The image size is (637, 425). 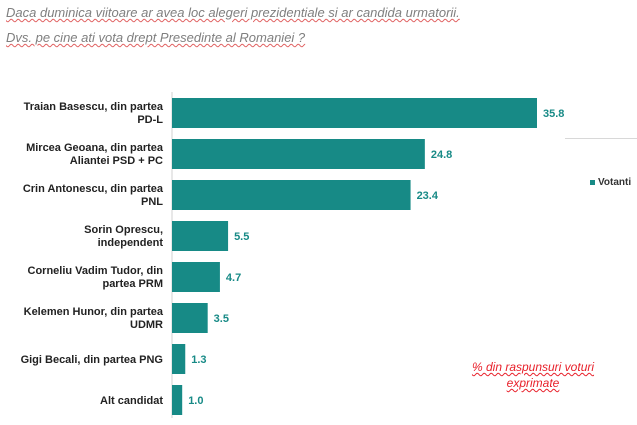 I want to click on value-label: 5.5, so click(x=241, y=237).